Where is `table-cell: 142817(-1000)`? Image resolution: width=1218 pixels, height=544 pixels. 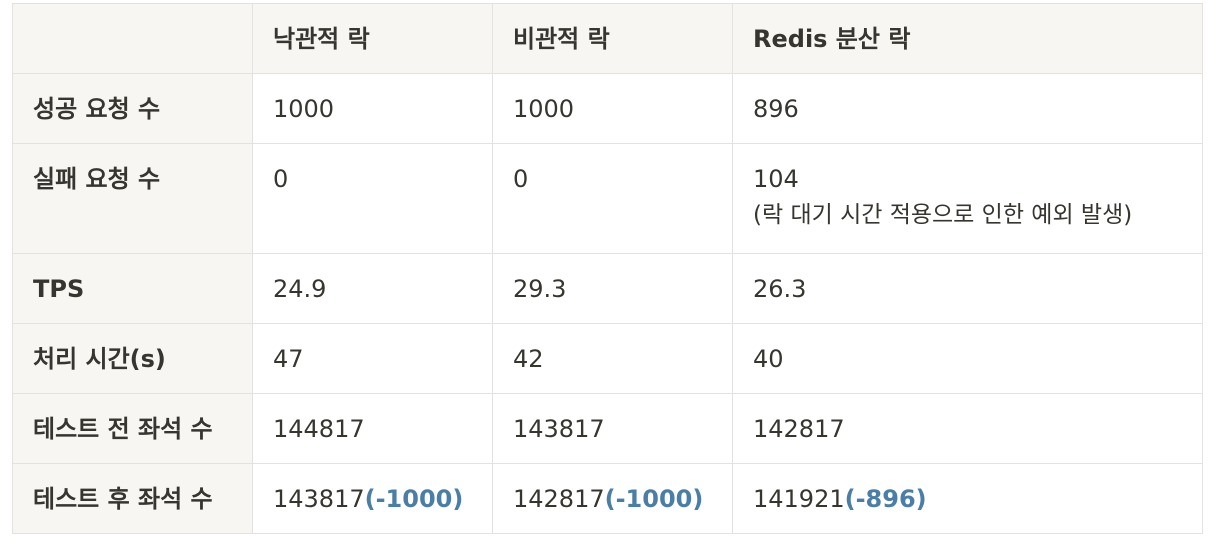
table-cell: 142817(-1000) is located at coordinates (612, 498).